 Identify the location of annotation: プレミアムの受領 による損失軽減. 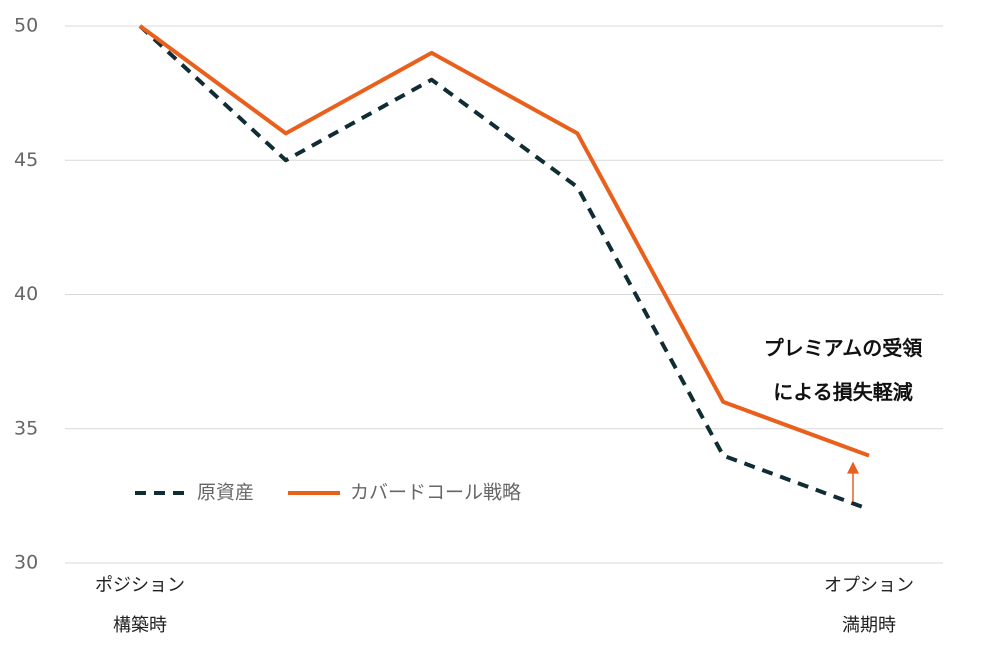
(843, 370).